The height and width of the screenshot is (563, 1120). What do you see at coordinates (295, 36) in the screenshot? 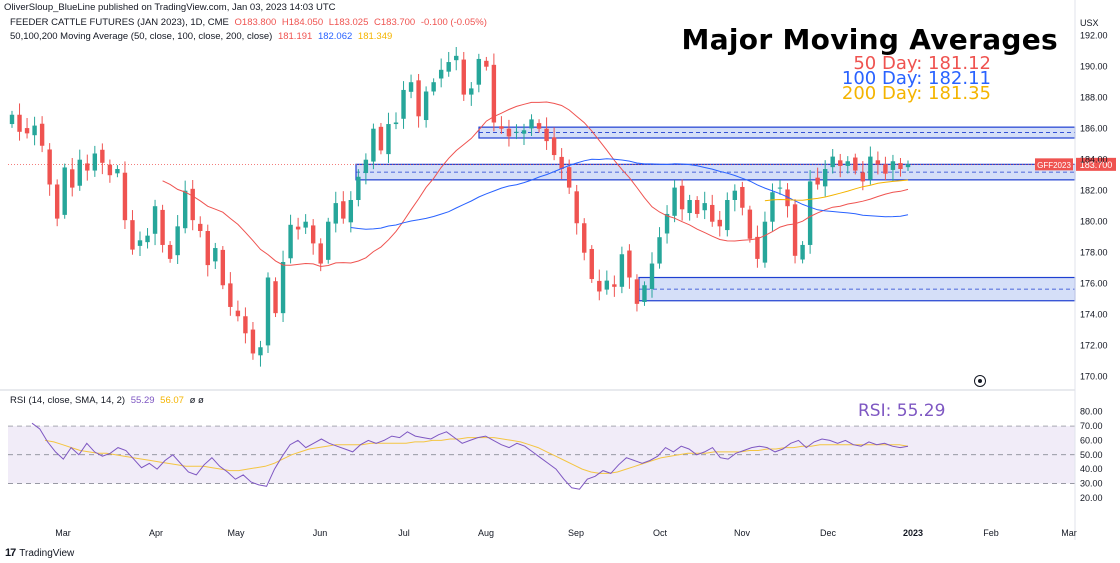
I see `ma50-value: 181.191` at bounding box center [295, 36].